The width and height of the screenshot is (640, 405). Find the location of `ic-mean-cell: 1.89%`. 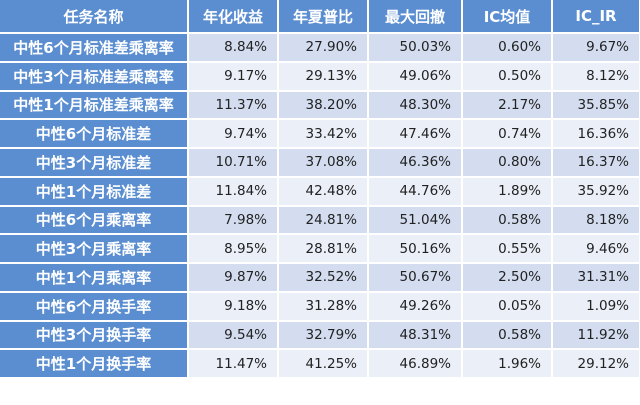

ic-mean-cell: 1.89% is located at coordinates (507, 191).